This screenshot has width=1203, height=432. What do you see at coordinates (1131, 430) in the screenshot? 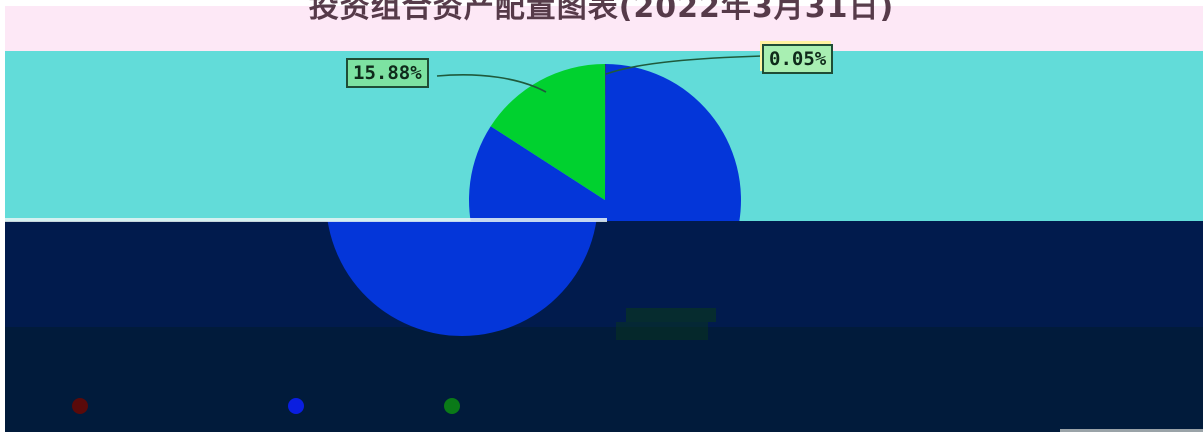
I see `corner-strip` at bounding box center [1131, 430].